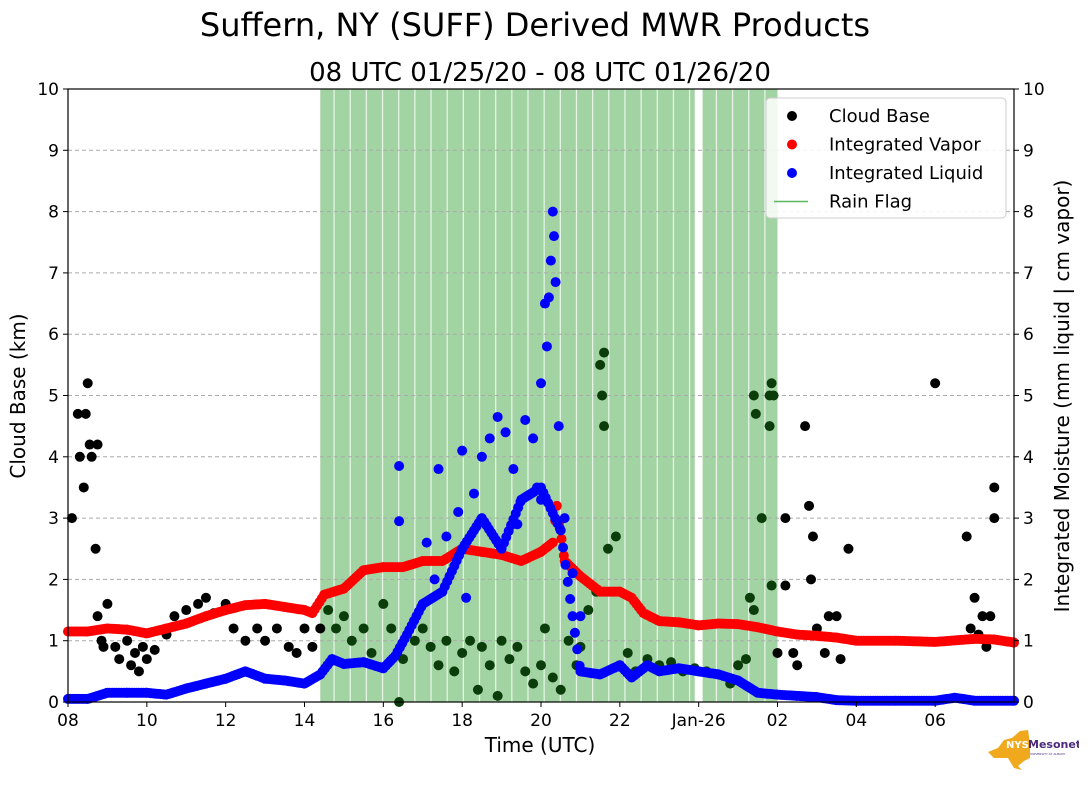  I want to click on y-right-tick-label: 8, so click(1028, 213).